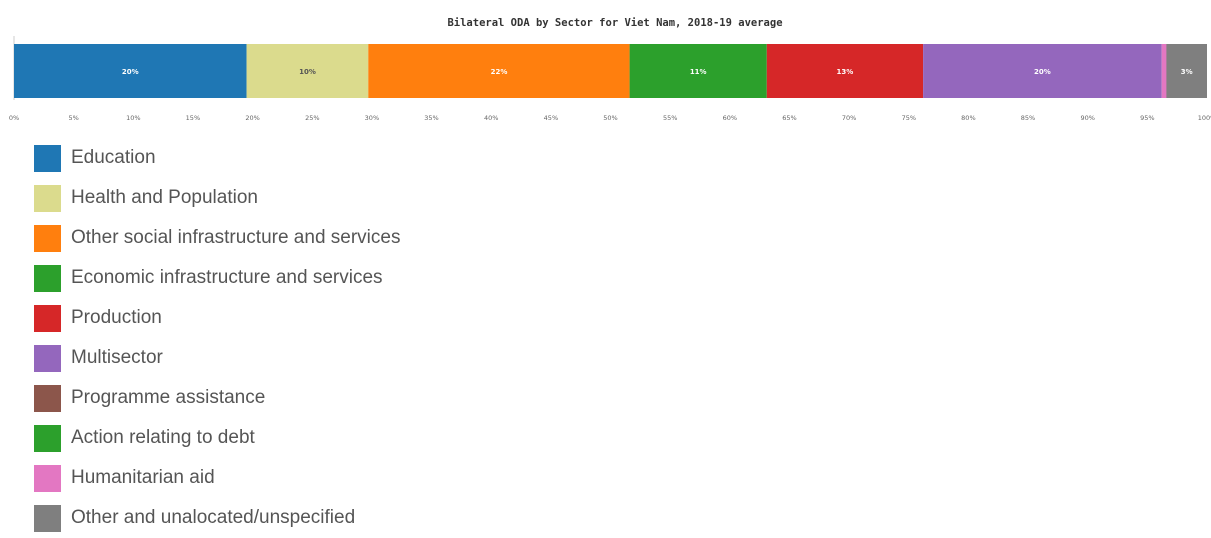  What do you see at coordinates (314, 438) in the screenshot?
I see `legend-item-action-relating-to-debt: Action relating to debt` at bounding box center [314, 438].